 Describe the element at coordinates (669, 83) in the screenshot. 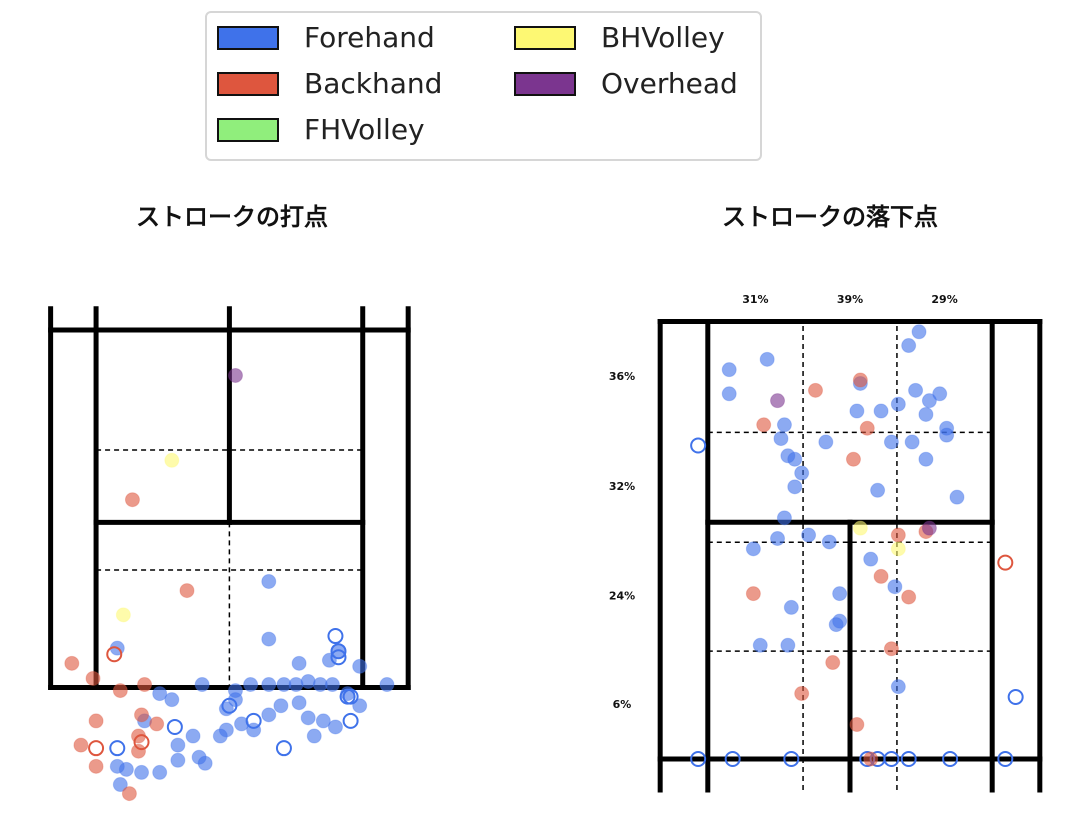

I see `legend-label: Overhead` at that location.